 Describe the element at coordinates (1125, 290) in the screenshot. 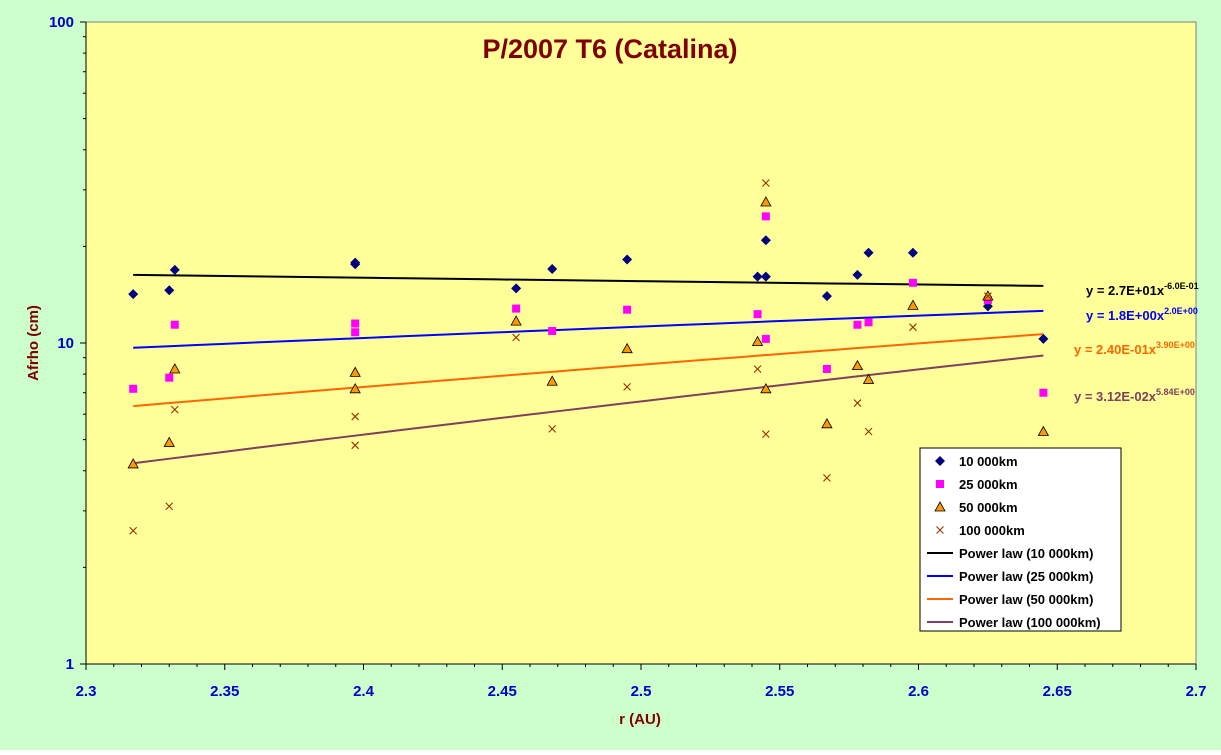

I see `equation-main: y = 2.7E+01x` at that location.